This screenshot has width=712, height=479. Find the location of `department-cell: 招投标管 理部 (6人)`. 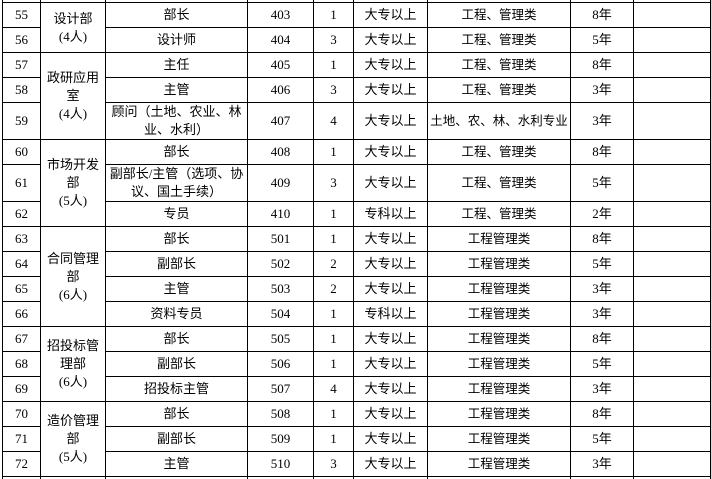

department-cell: 招投标管 理部 (6人) is located at coordinates (73, 364).